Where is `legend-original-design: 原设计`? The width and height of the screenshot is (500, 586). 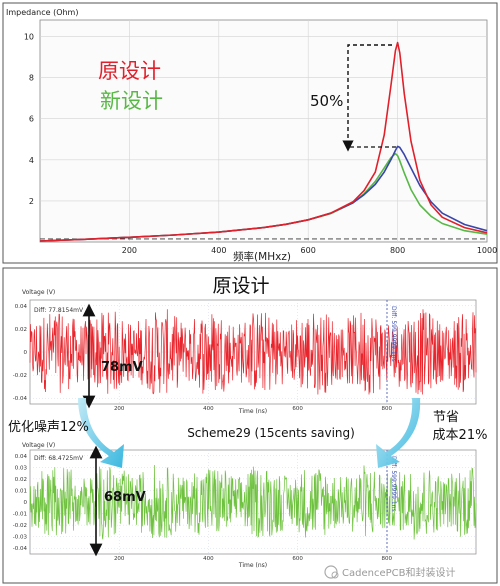
legend-original-design: 原设计 is located at coordinates (129, 71).